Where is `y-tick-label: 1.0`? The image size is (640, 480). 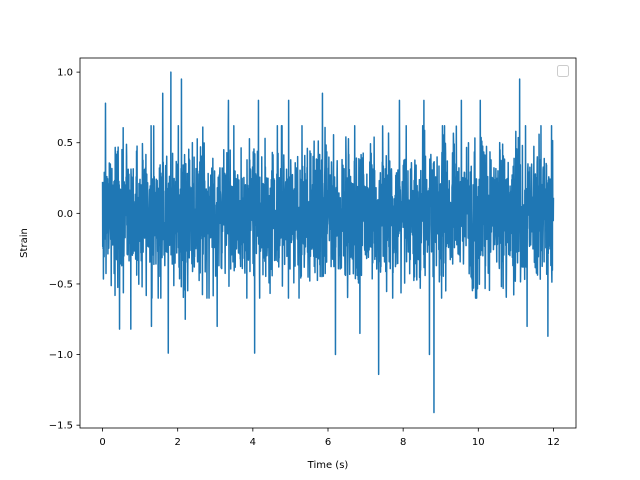
y-tick-label: 1.0 is located at coordinates (65, 73).